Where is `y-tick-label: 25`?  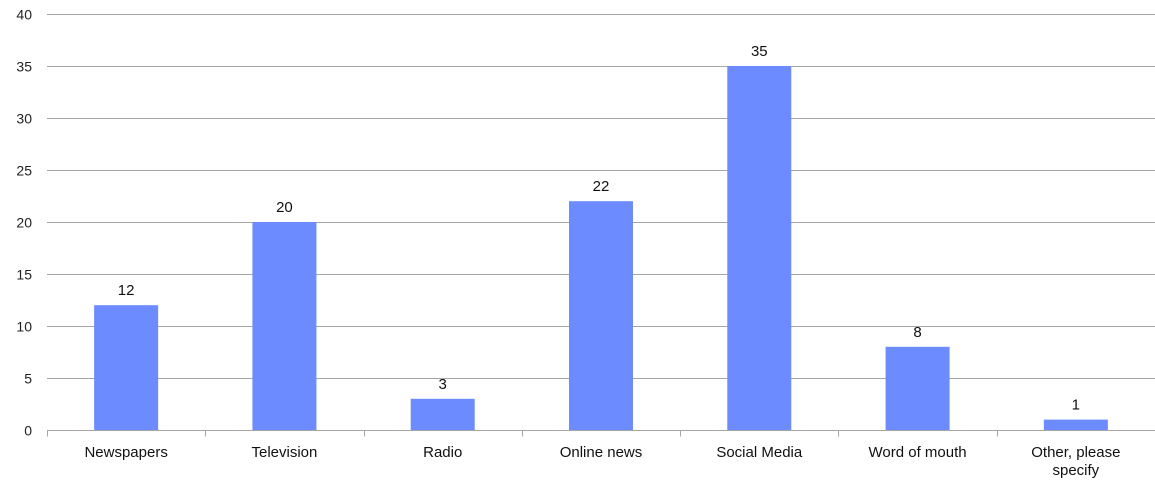 y-tick-label: 25 is located at coordinates (24, 171).